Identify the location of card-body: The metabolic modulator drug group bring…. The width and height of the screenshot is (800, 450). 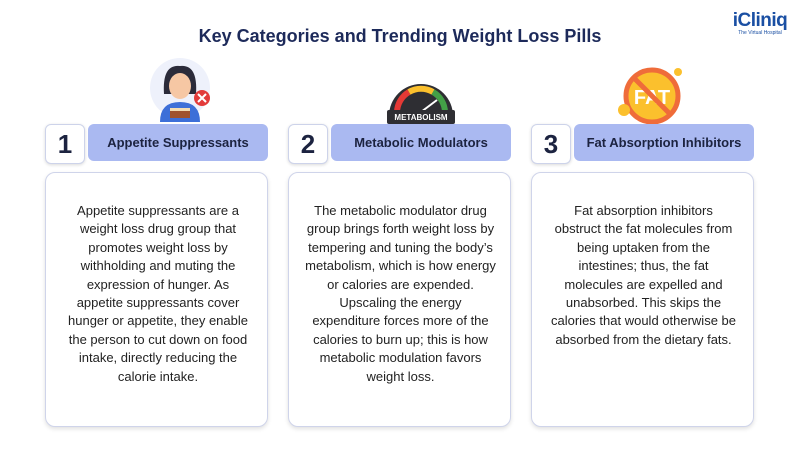
(400, 293).